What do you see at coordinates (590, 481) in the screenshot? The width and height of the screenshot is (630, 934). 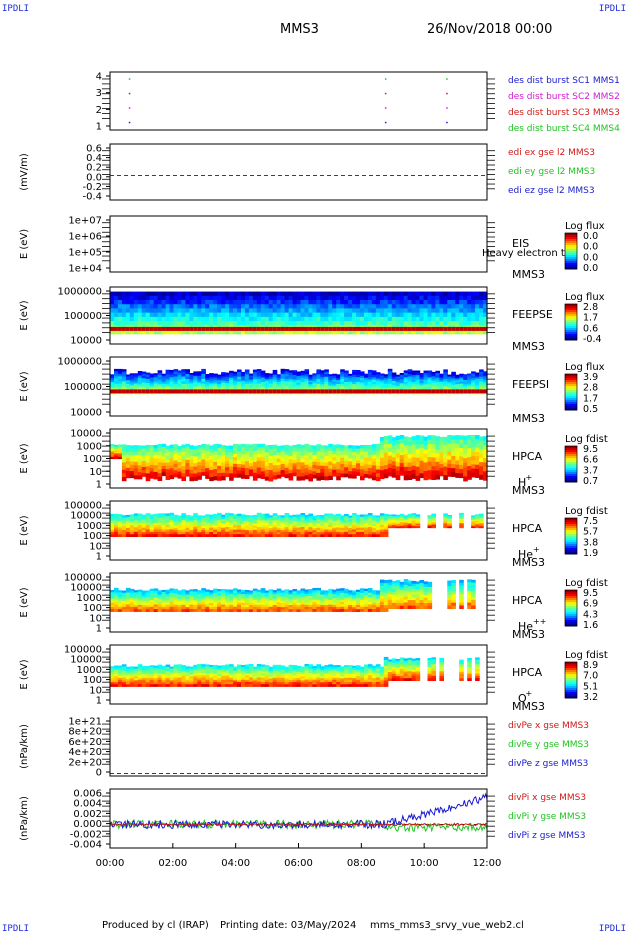 I see `colorbar-tick: 0.7` at bounding box center [590, 481].